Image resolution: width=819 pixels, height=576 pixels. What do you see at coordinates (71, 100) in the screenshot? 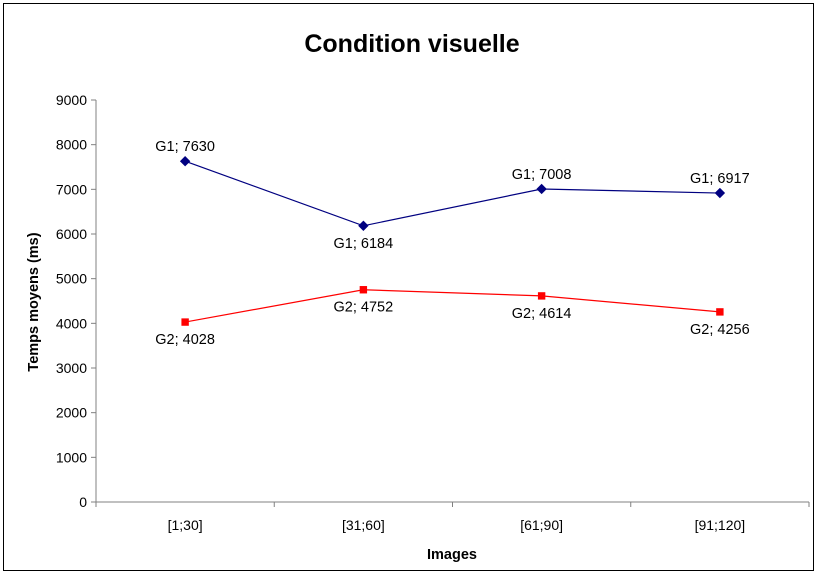
I see `y-tick-label: 9000` at bounding box center [71, 100].